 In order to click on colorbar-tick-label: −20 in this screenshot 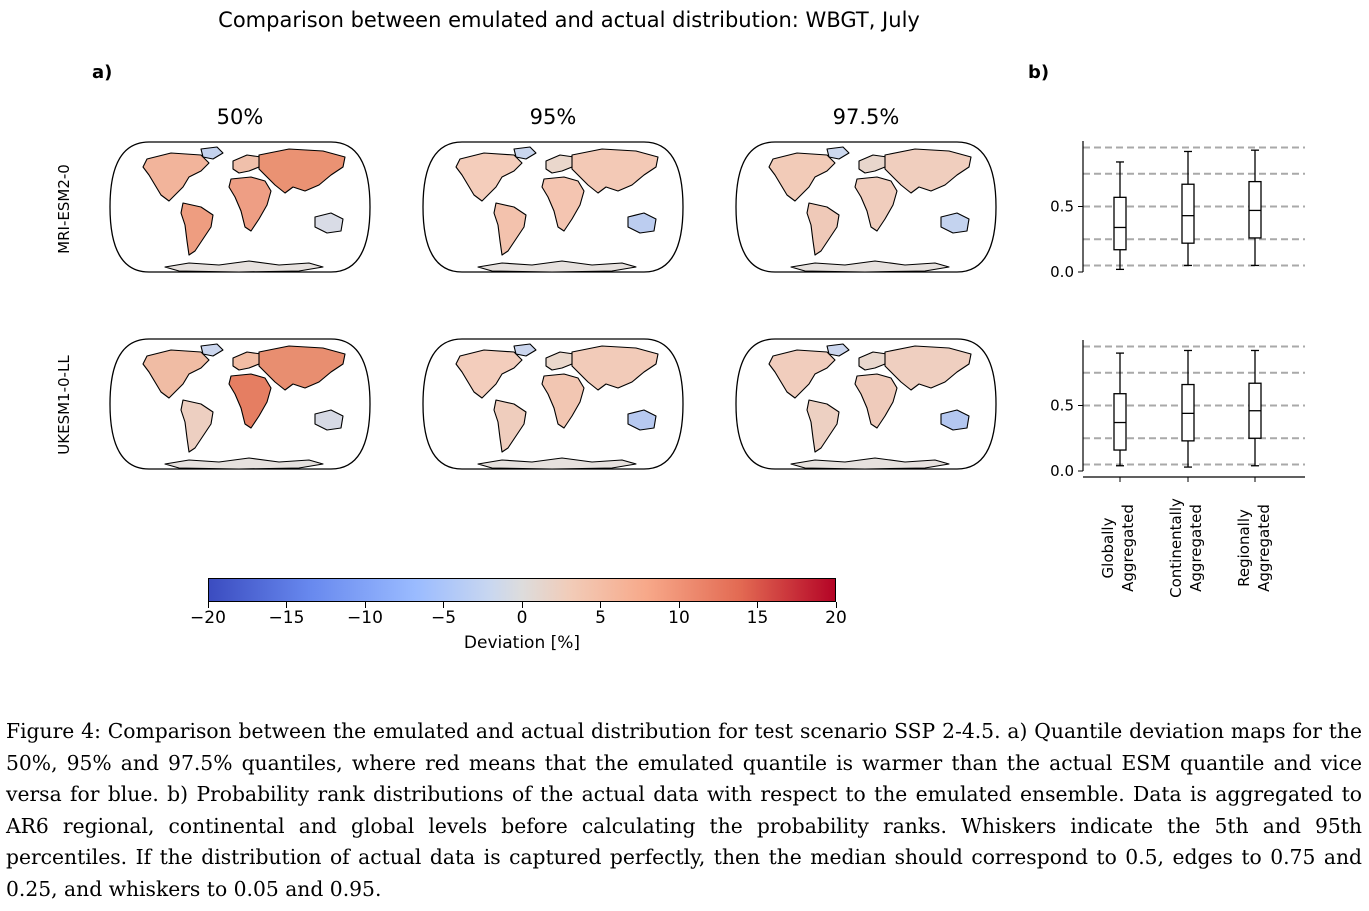, I will do `click(208, 618)`.